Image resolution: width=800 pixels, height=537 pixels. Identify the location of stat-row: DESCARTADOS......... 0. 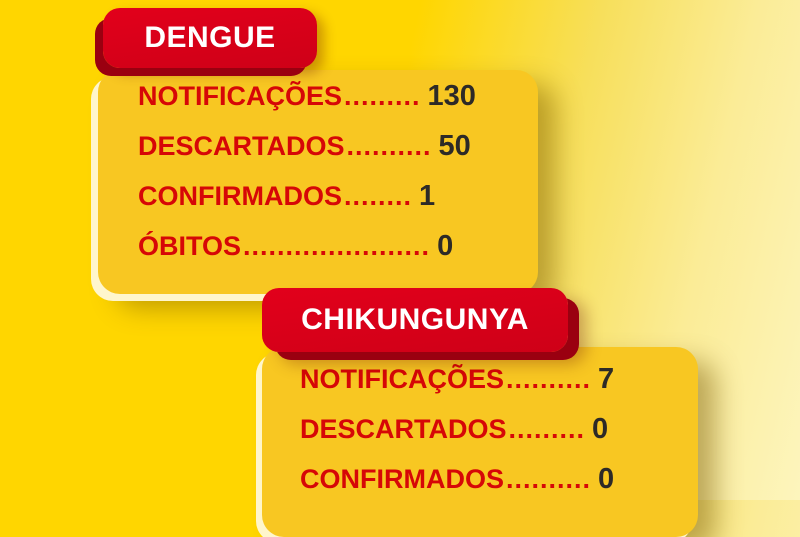
(499, 438).